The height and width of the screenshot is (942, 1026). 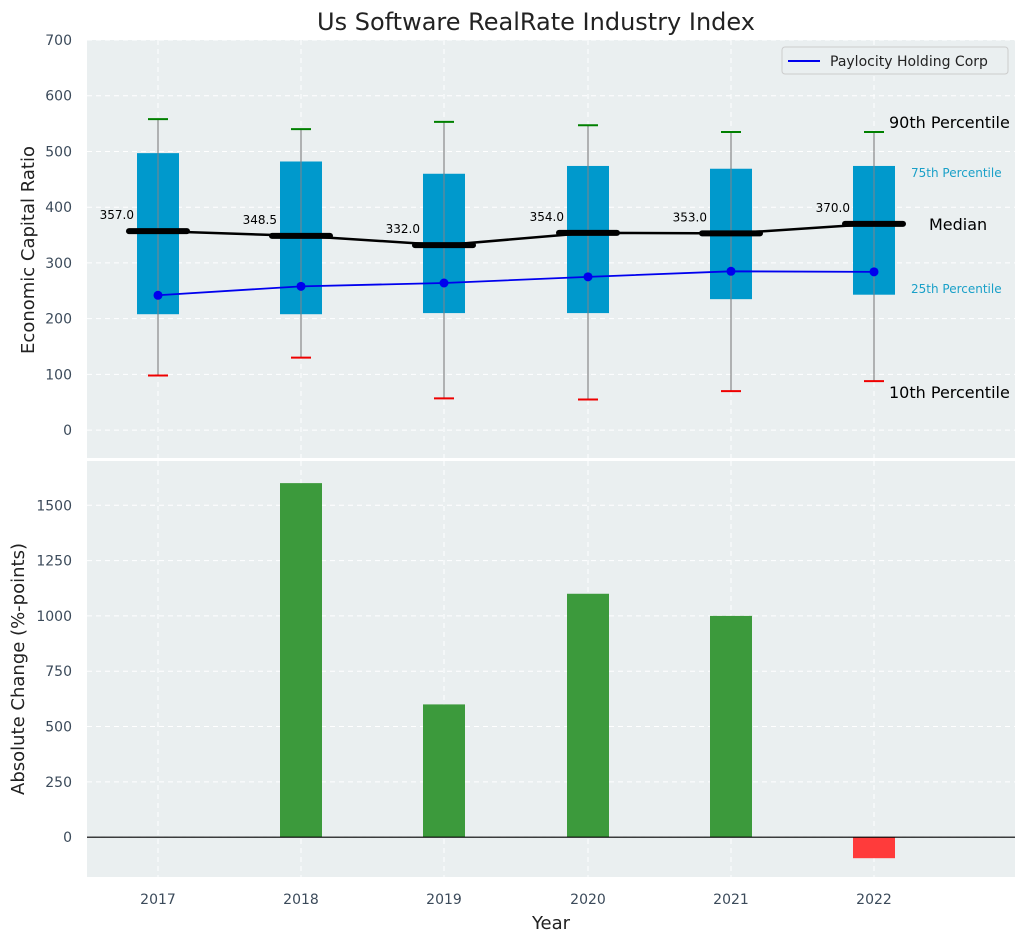 I want to click on median-value-label: 353.0, so click(x=690, y=217).